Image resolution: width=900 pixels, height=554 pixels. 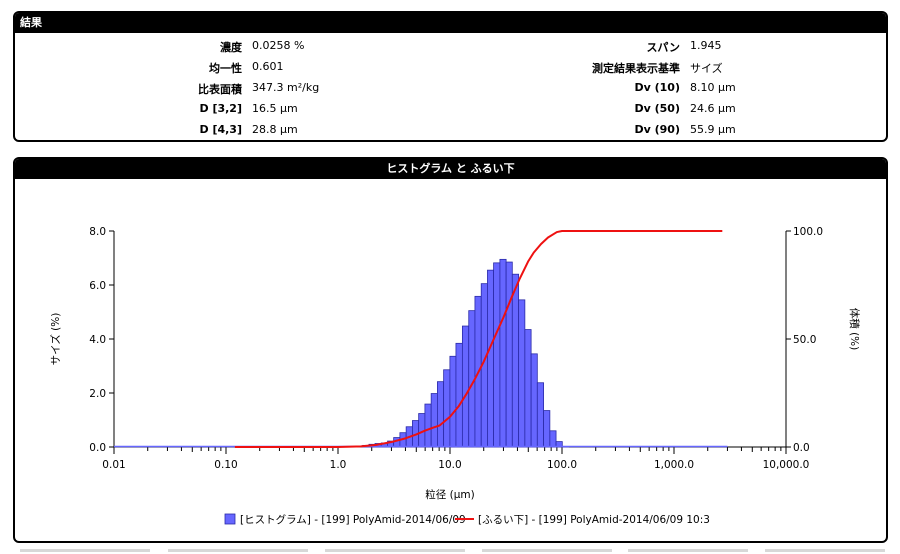 I want to click on result-value: 0.601, so click(x=268, y=66).